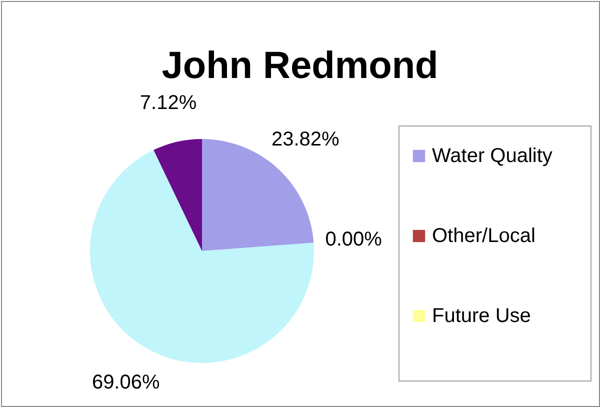 This screenshot has height=407, width=600. Describe the element at coordinates (484, 236) in the screenshot. I see `legend-label: Other/Local` at that location.